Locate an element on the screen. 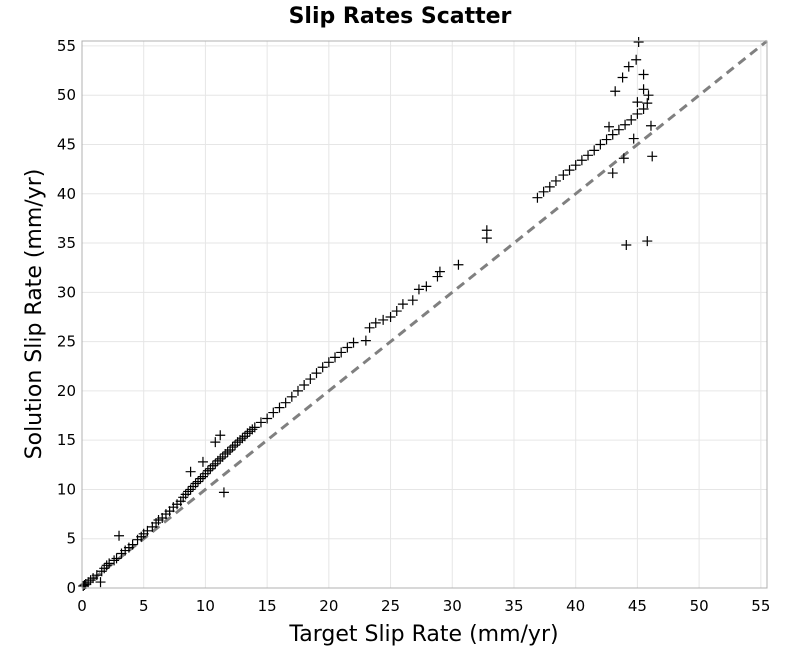 The height and width of the screenshot is (650, 800). y-tick-label: 50 is located at coordinates (66, 95).